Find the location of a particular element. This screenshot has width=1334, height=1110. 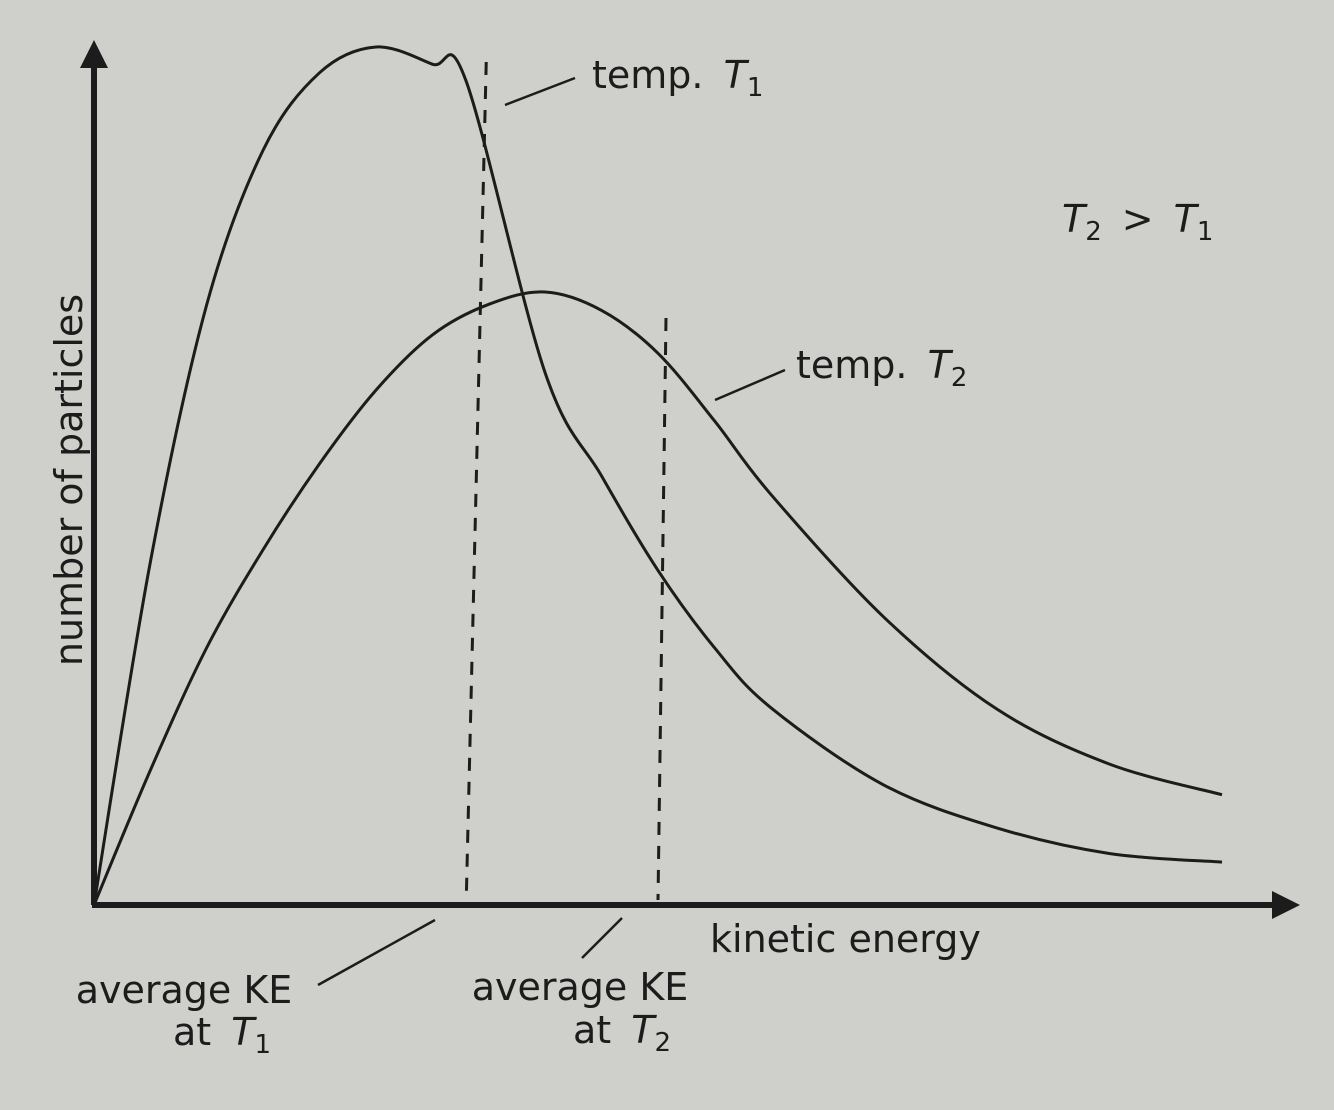

avg-ke-t2-line1: average KE is located at coordinates (580, 987).